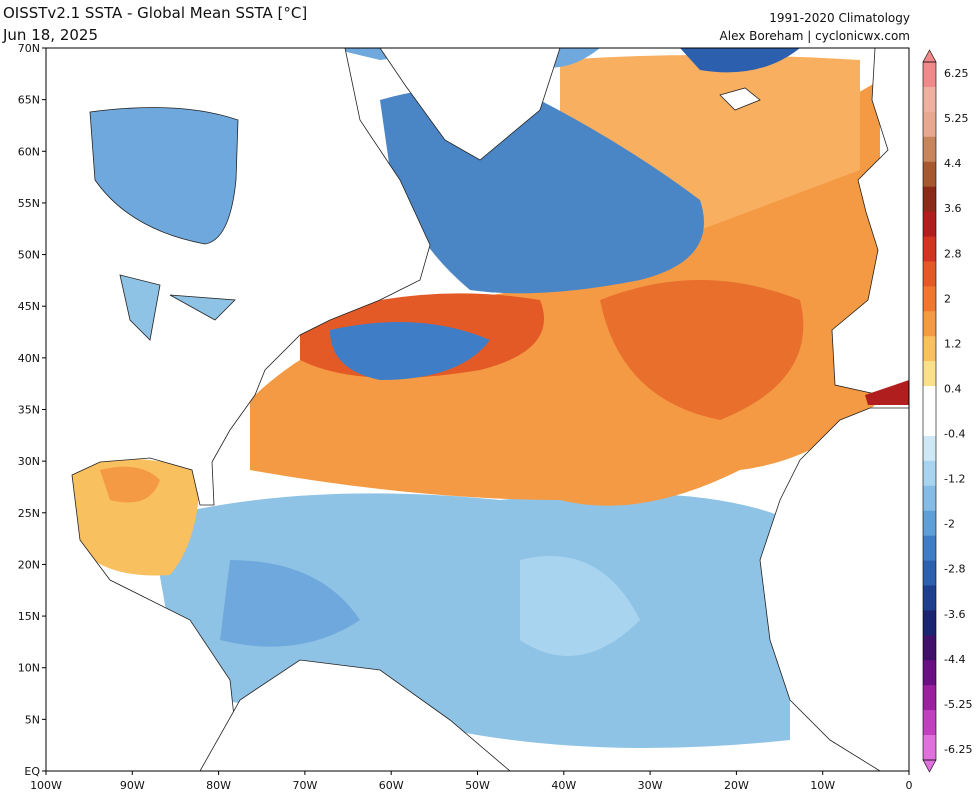 The height and width of the screenshot is (804, 977). What do you see at coordinates (32, 719) in the screenshot?
I see `lat-label: 5N` at bounding box center [32, 719].